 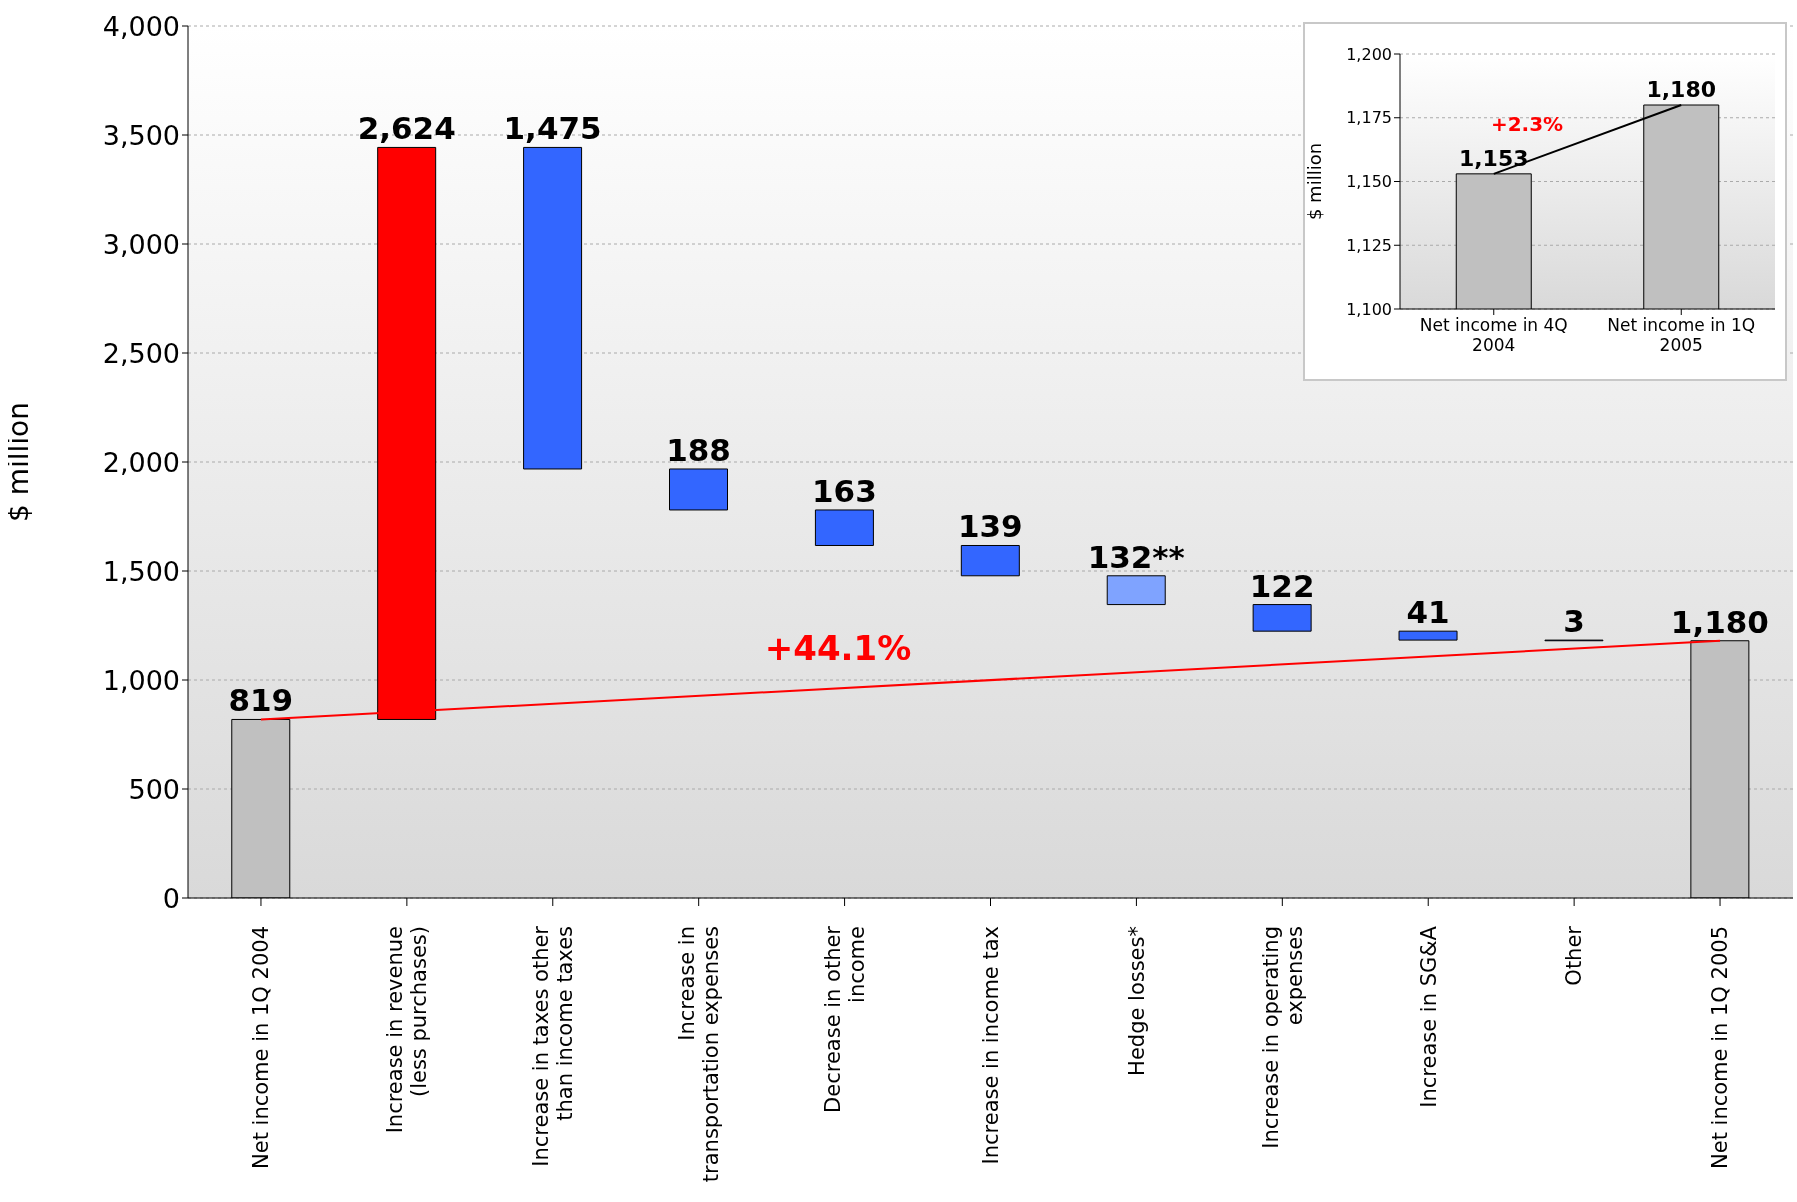 What do you see at coordinates (552, 128) in the screenshot?
I see `data-label: 1,475` at bounding box center [552, 128].